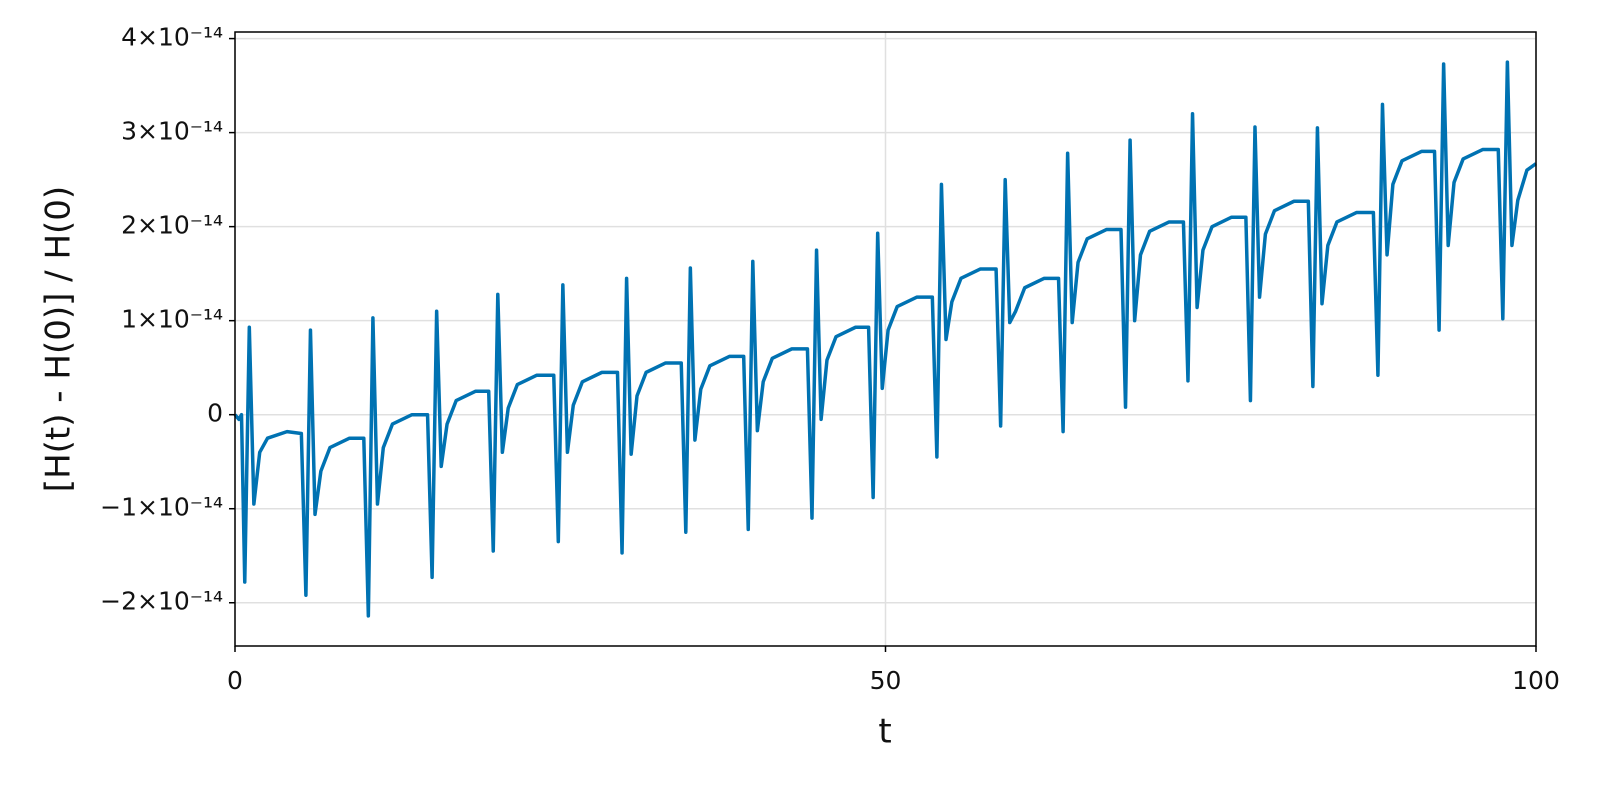  Describe the element at coordinates (172, 319) in the screenshot. I see `y-tick-label: 1×10⁻¹⁴` at that location.